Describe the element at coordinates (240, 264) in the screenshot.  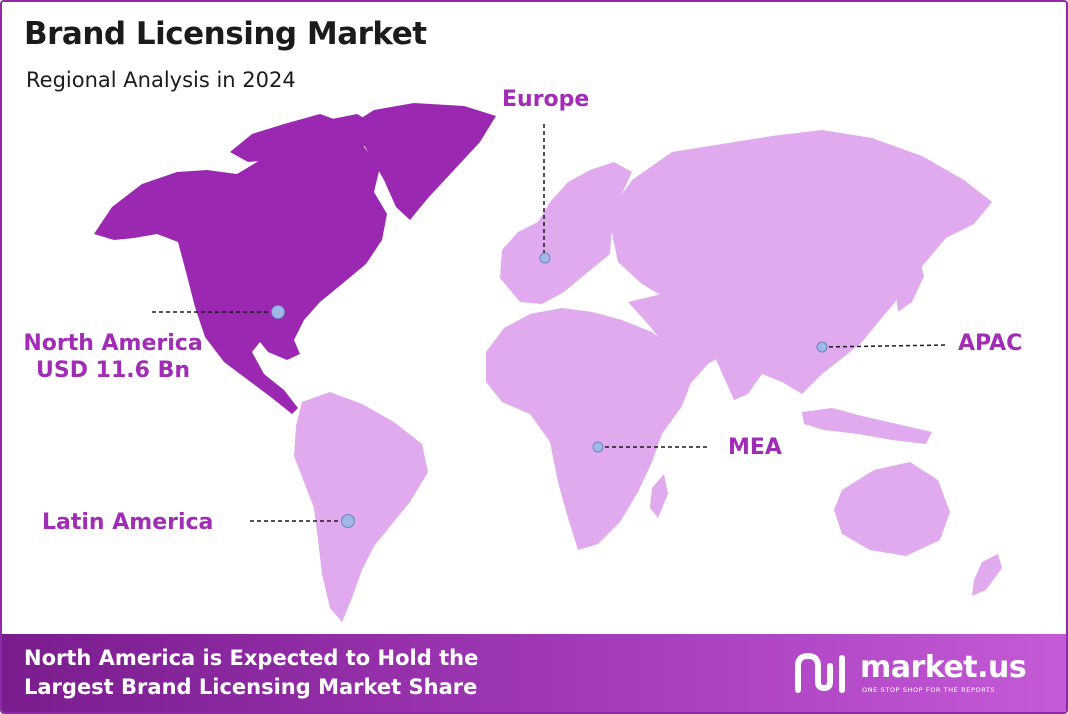
I see `region-shape-north-america` at that location.